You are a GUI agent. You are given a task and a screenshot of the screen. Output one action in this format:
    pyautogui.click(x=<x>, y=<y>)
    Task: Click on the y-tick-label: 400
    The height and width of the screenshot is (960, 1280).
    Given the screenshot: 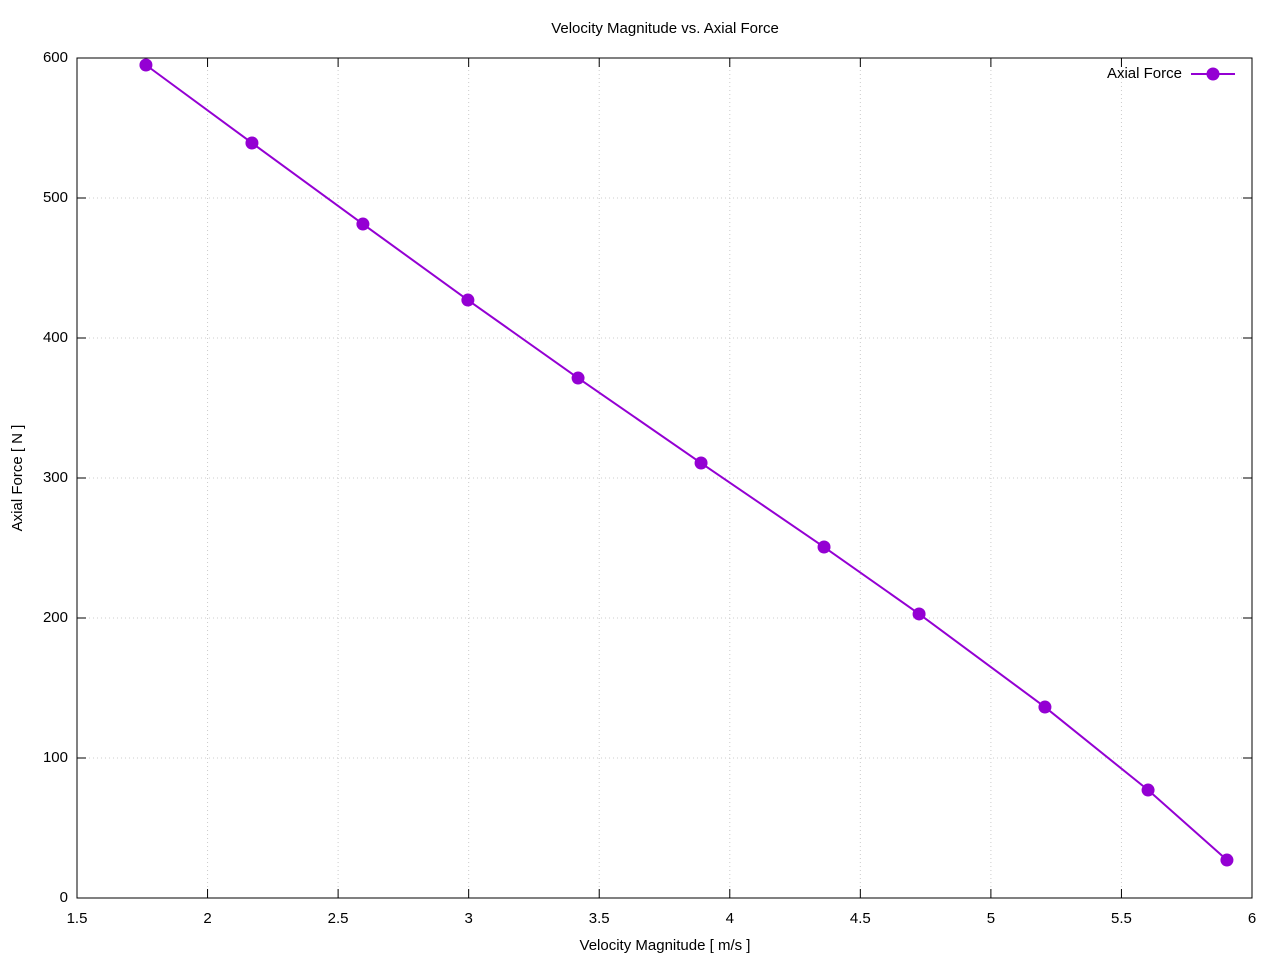 What is the action you would take?
    pyautogui.click(x=55, y=337)
    